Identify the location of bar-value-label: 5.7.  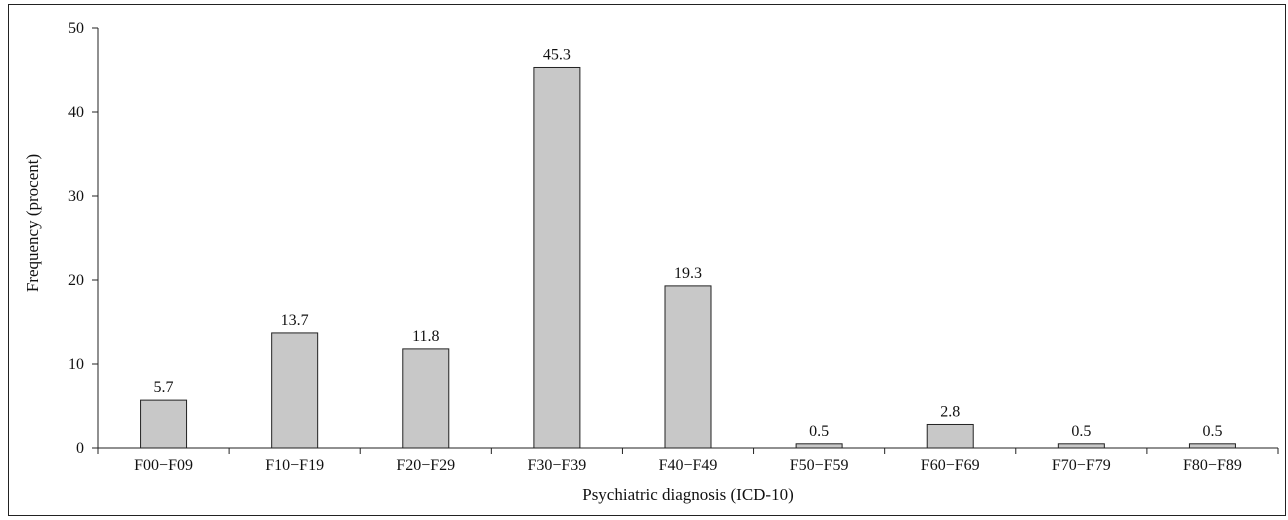
(164, 387).